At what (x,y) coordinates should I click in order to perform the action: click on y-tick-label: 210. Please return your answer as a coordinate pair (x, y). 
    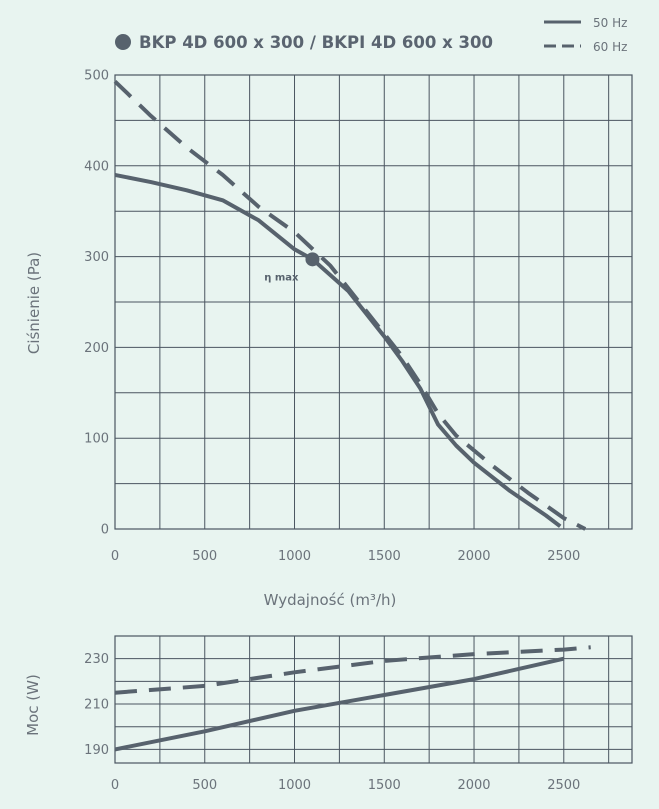
    Looking at the image, I should click on (96, 705).